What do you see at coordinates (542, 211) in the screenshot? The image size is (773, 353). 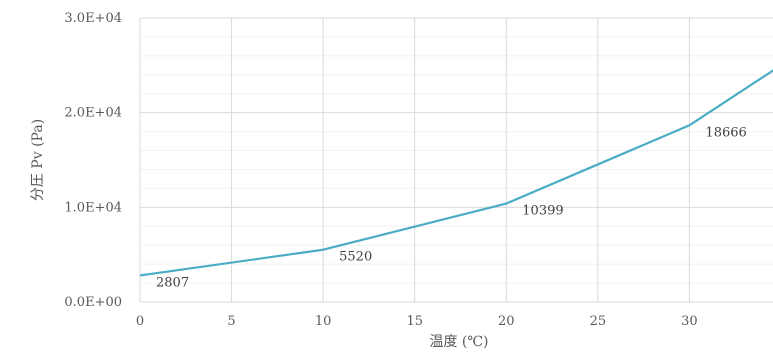 I see `data-label: 10399` at bounding box center [542, 211].